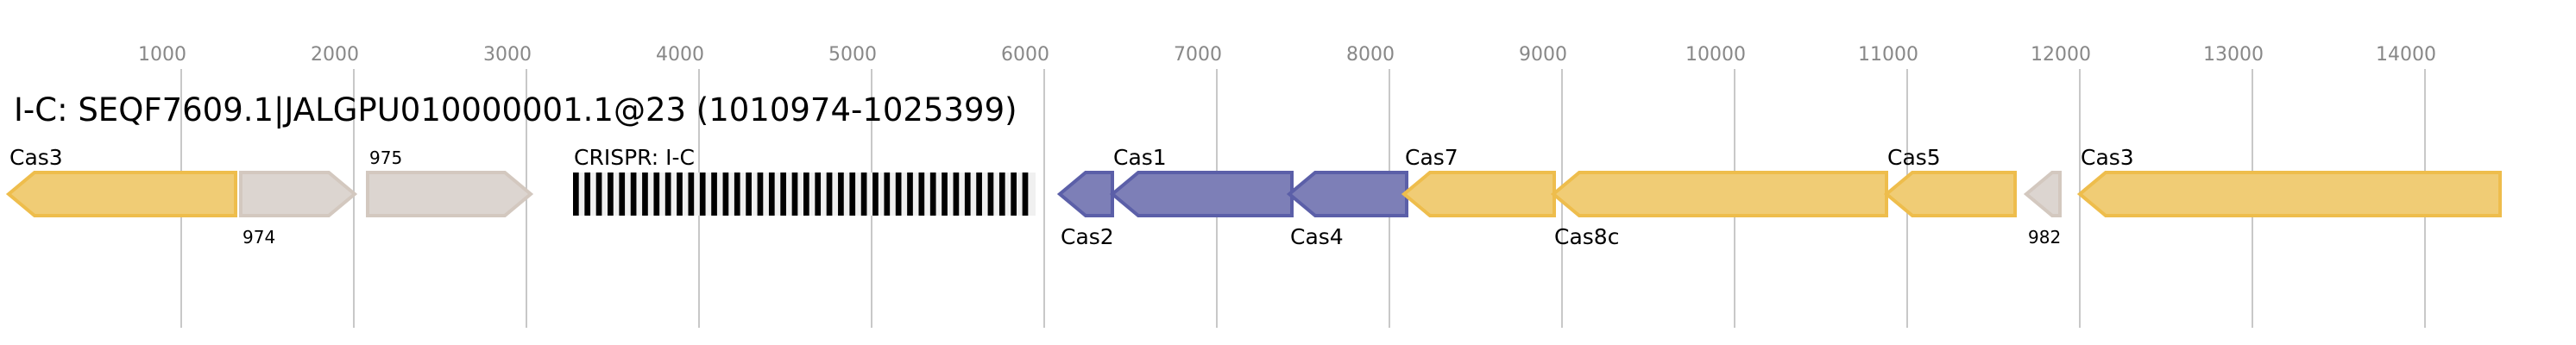  What do you see at coordinates (680, 55) in the screenshot?
I see `tick-label: 4000` at bounding box center [680, 55].